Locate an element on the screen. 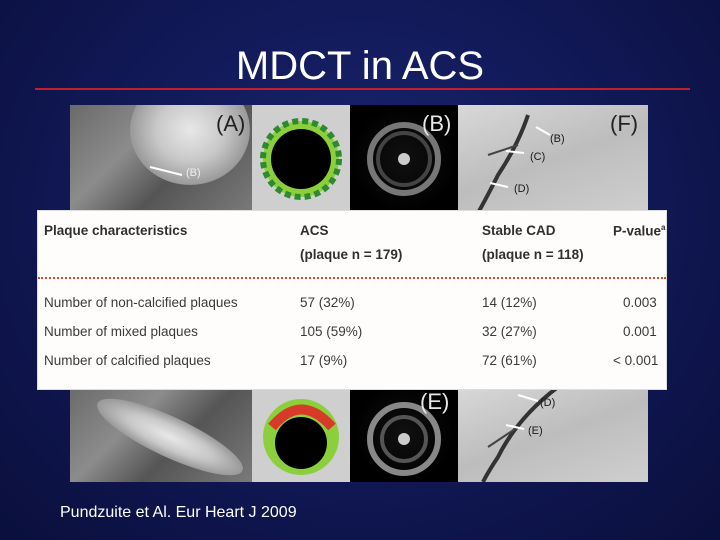  angiogram-bottom: (D) (E) is located at coordinates (553, 434).